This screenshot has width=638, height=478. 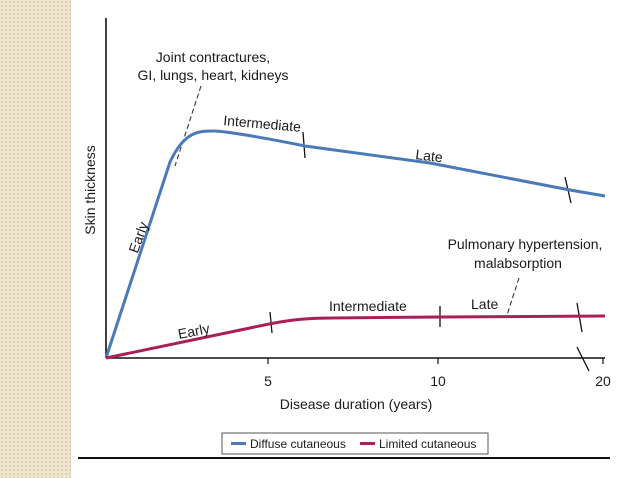 I want to click on legend-label: Diffuse cutaneous, so click(x=298, y=444).